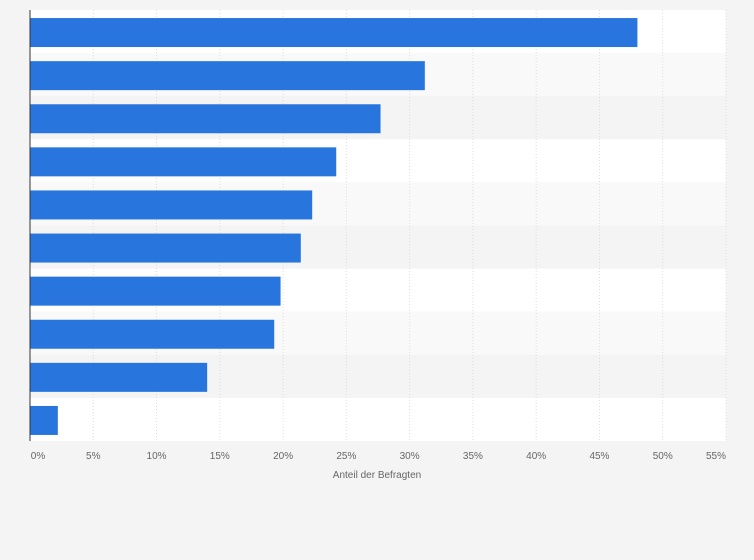 The image size is (754, 560). I want to click on x-tick-label: 45%, so click(599, 456).